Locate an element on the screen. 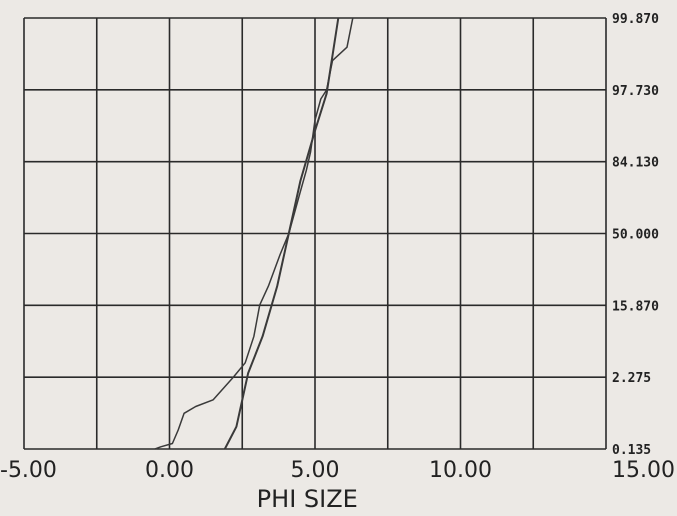 The height and width of the screenshot is (516, 677). y-tick-label: 50.000 is located at coordinates (635, 235).